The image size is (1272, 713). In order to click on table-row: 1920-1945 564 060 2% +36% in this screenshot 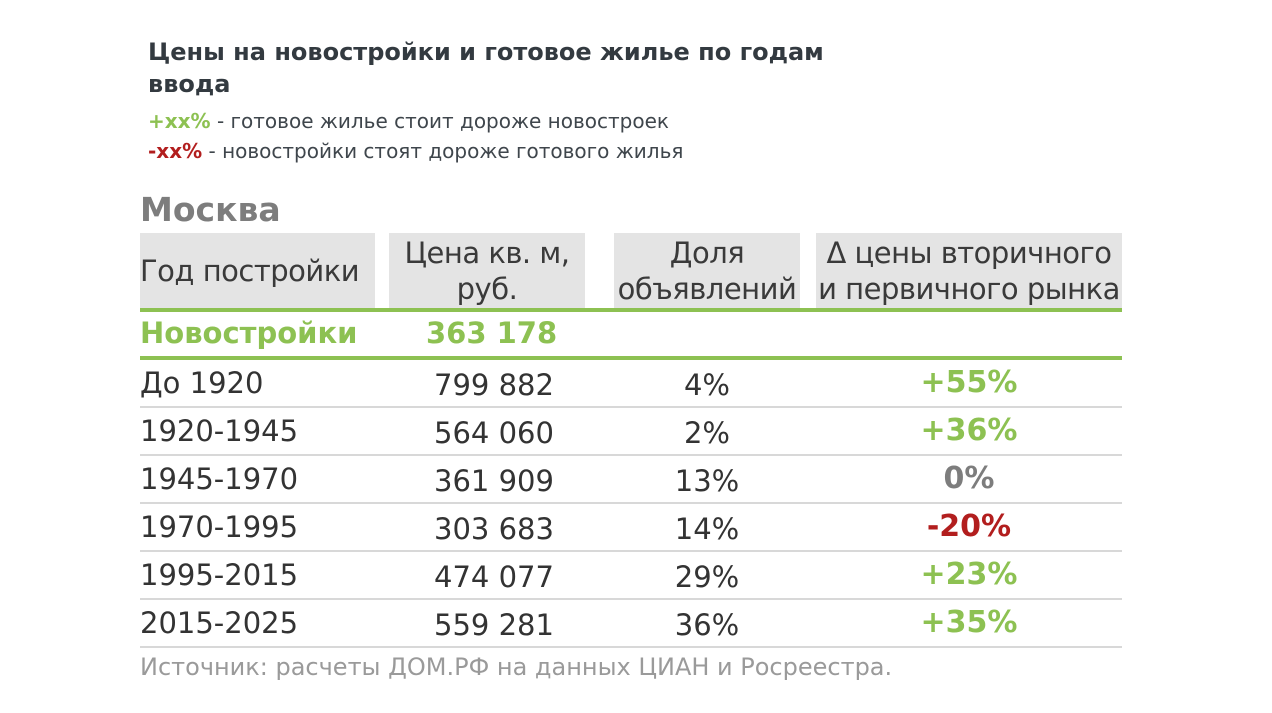, I will do `click(631, 432)`.